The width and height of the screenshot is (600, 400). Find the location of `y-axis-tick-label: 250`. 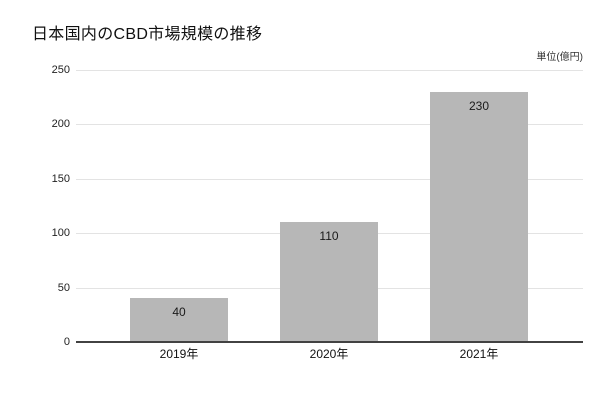

y-axis-tick-label: 250 is located at coordinates (60, 70).